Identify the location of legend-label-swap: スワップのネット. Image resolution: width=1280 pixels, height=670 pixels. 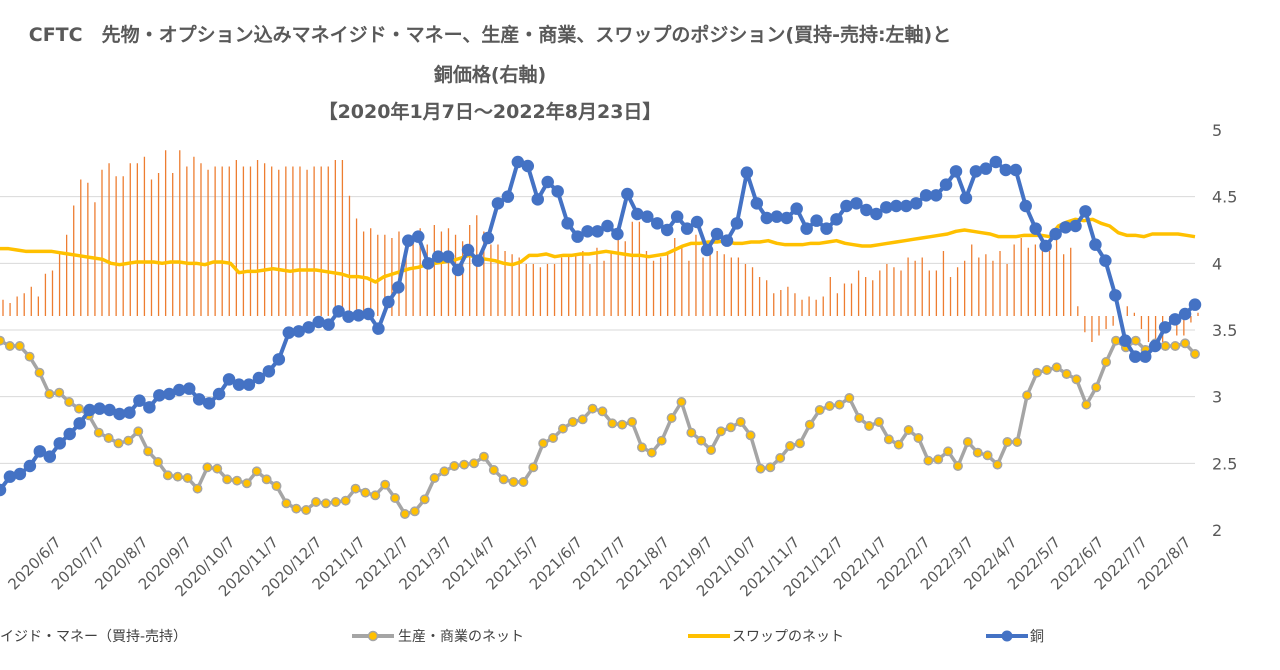
(788, 637).